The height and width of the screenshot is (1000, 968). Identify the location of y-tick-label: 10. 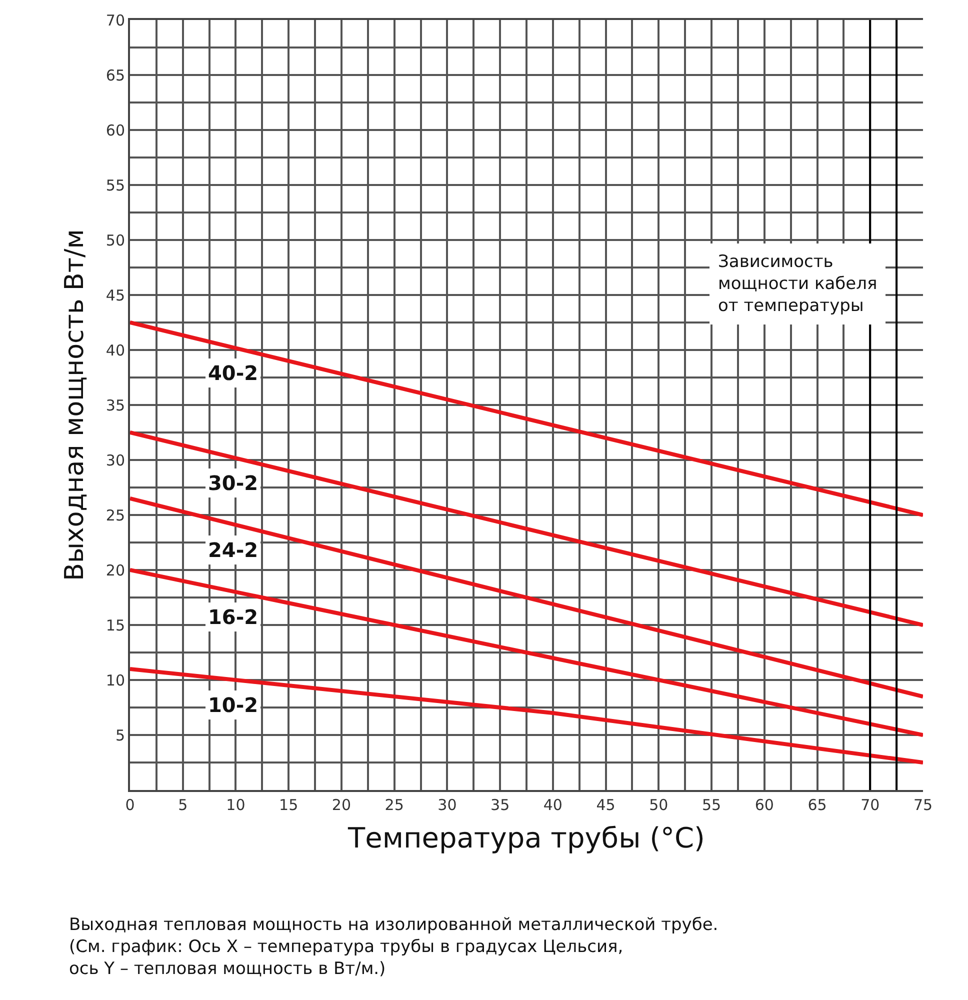
(115, 680).